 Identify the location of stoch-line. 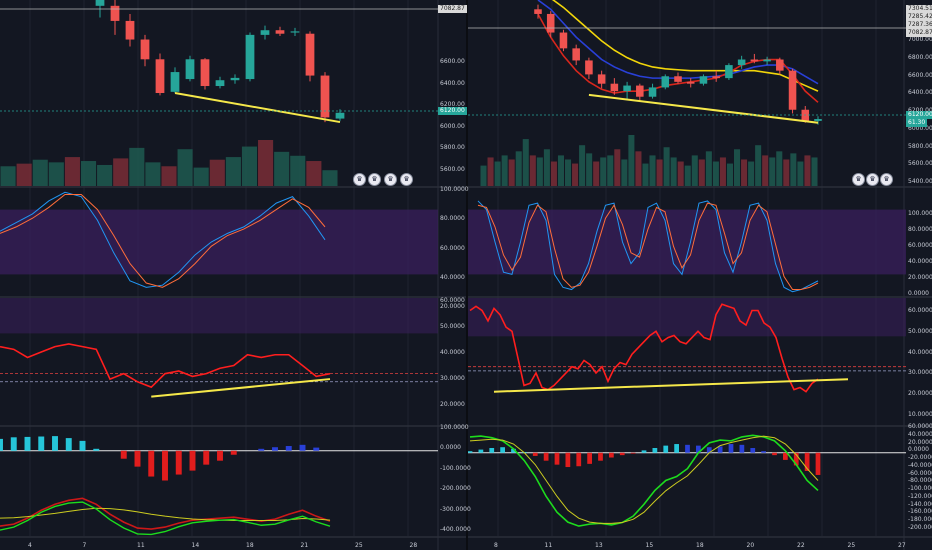
(163, 239).